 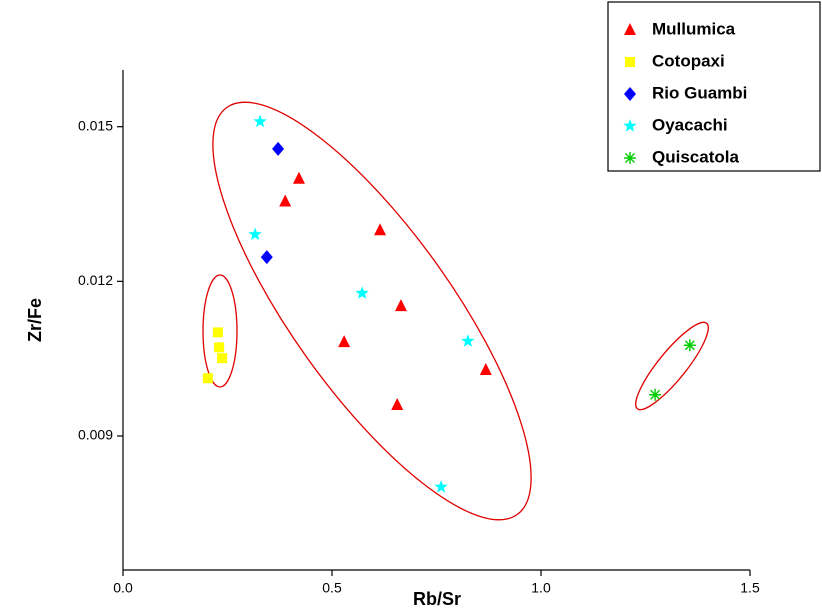 What do you see at coordinates (541, 588) in the screenshot?
I see `x-tick-label: 1.0` at bounding box center [541, 588].